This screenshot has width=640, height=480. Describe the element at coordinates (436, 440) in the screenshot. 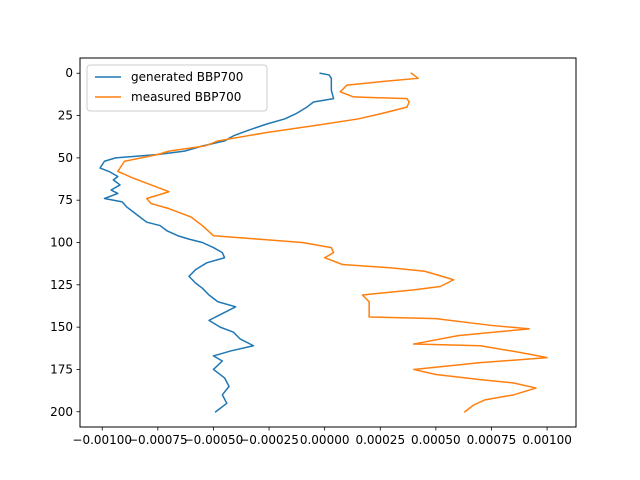

I see `x-tick-label: 0.00050` at that location.